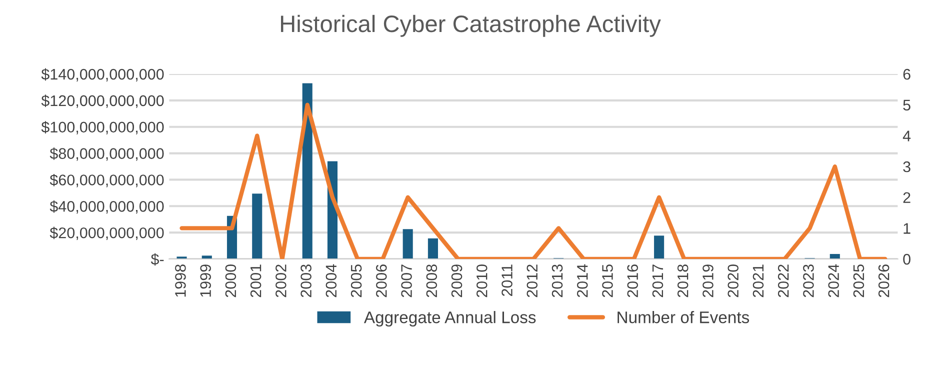 The image size is (940, 370). Describe the element at coordinates (906, 197) in the screenshot. I see `y2-tick-label: 2` at that location.